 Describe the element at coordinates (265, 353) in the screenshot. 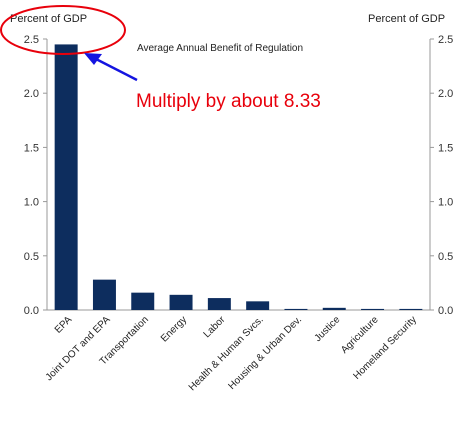

I see `category-label: Housing & Urban Dev.` at that location.